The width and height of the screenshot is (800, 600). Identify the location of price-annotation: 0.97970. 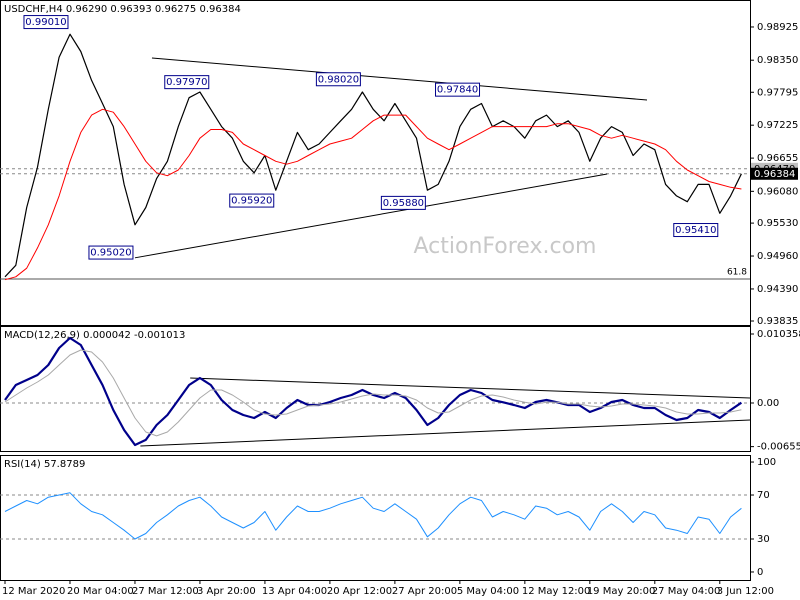
(186, 82).